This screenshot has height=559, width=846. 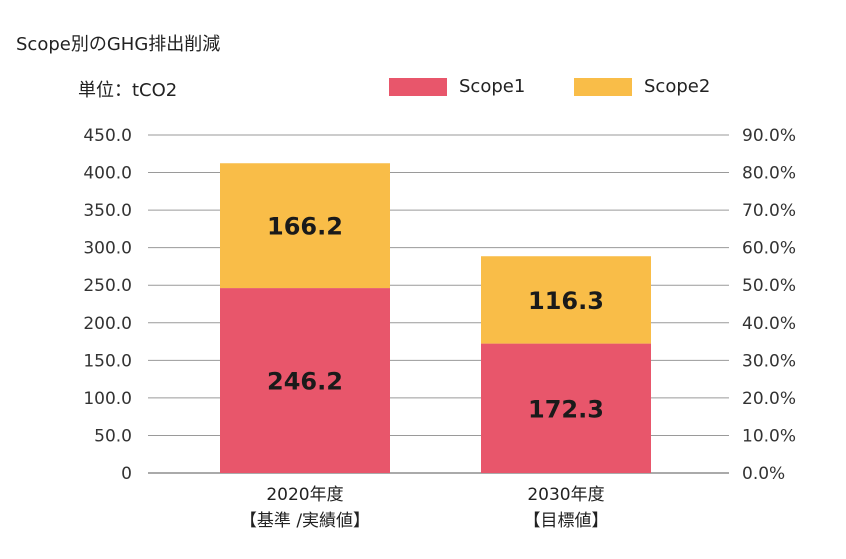 What do you see at coordinates (418, 86) in the screenshot?
I see `legend-swatch-scope1` at bounding box center [418, 86].